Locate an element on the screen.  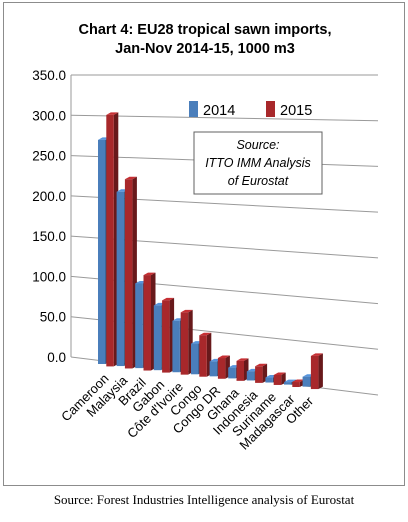
y-tick-label: 300.0 is located at coordinates (49, 115).